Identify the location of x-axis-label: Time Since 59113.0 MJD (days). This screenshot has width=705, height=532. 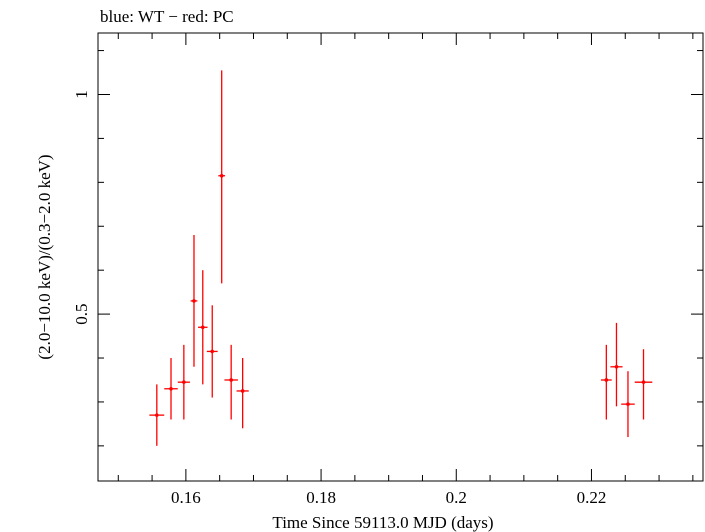
(382, 522).